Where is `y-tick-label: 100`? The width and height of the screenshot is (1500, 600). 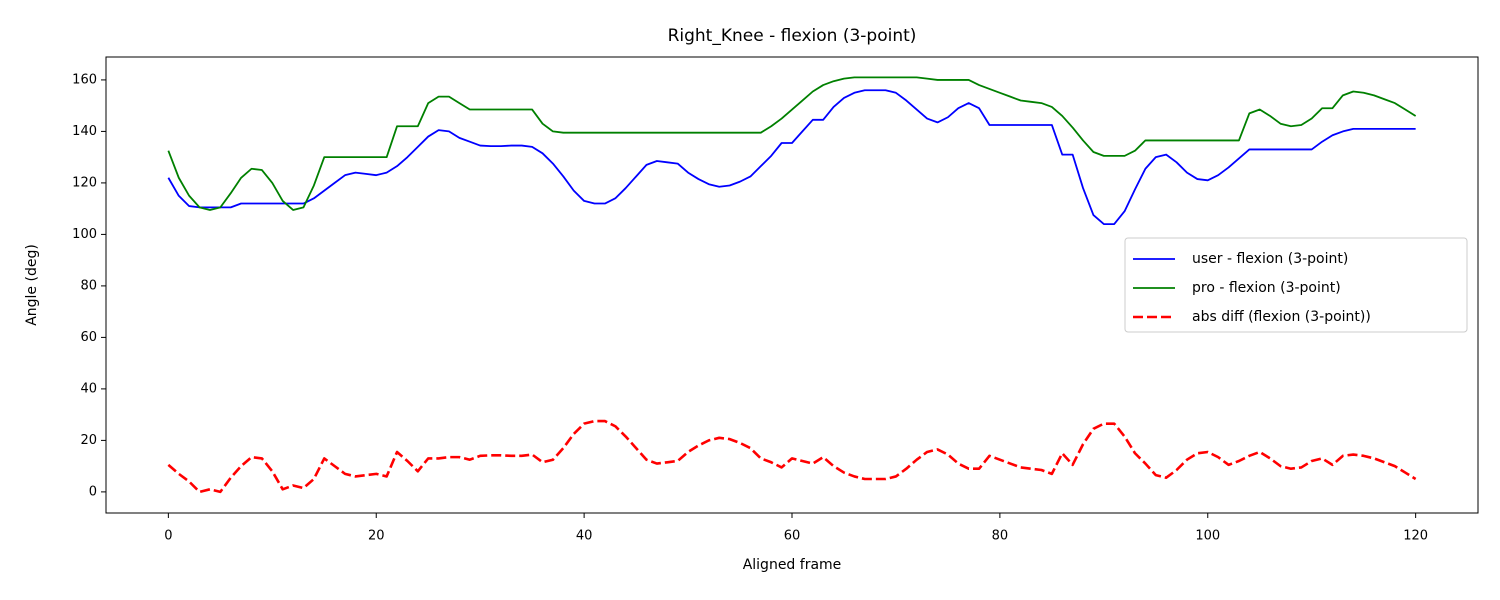
y-tick-label: 100 is located at coordinates (84, 234).